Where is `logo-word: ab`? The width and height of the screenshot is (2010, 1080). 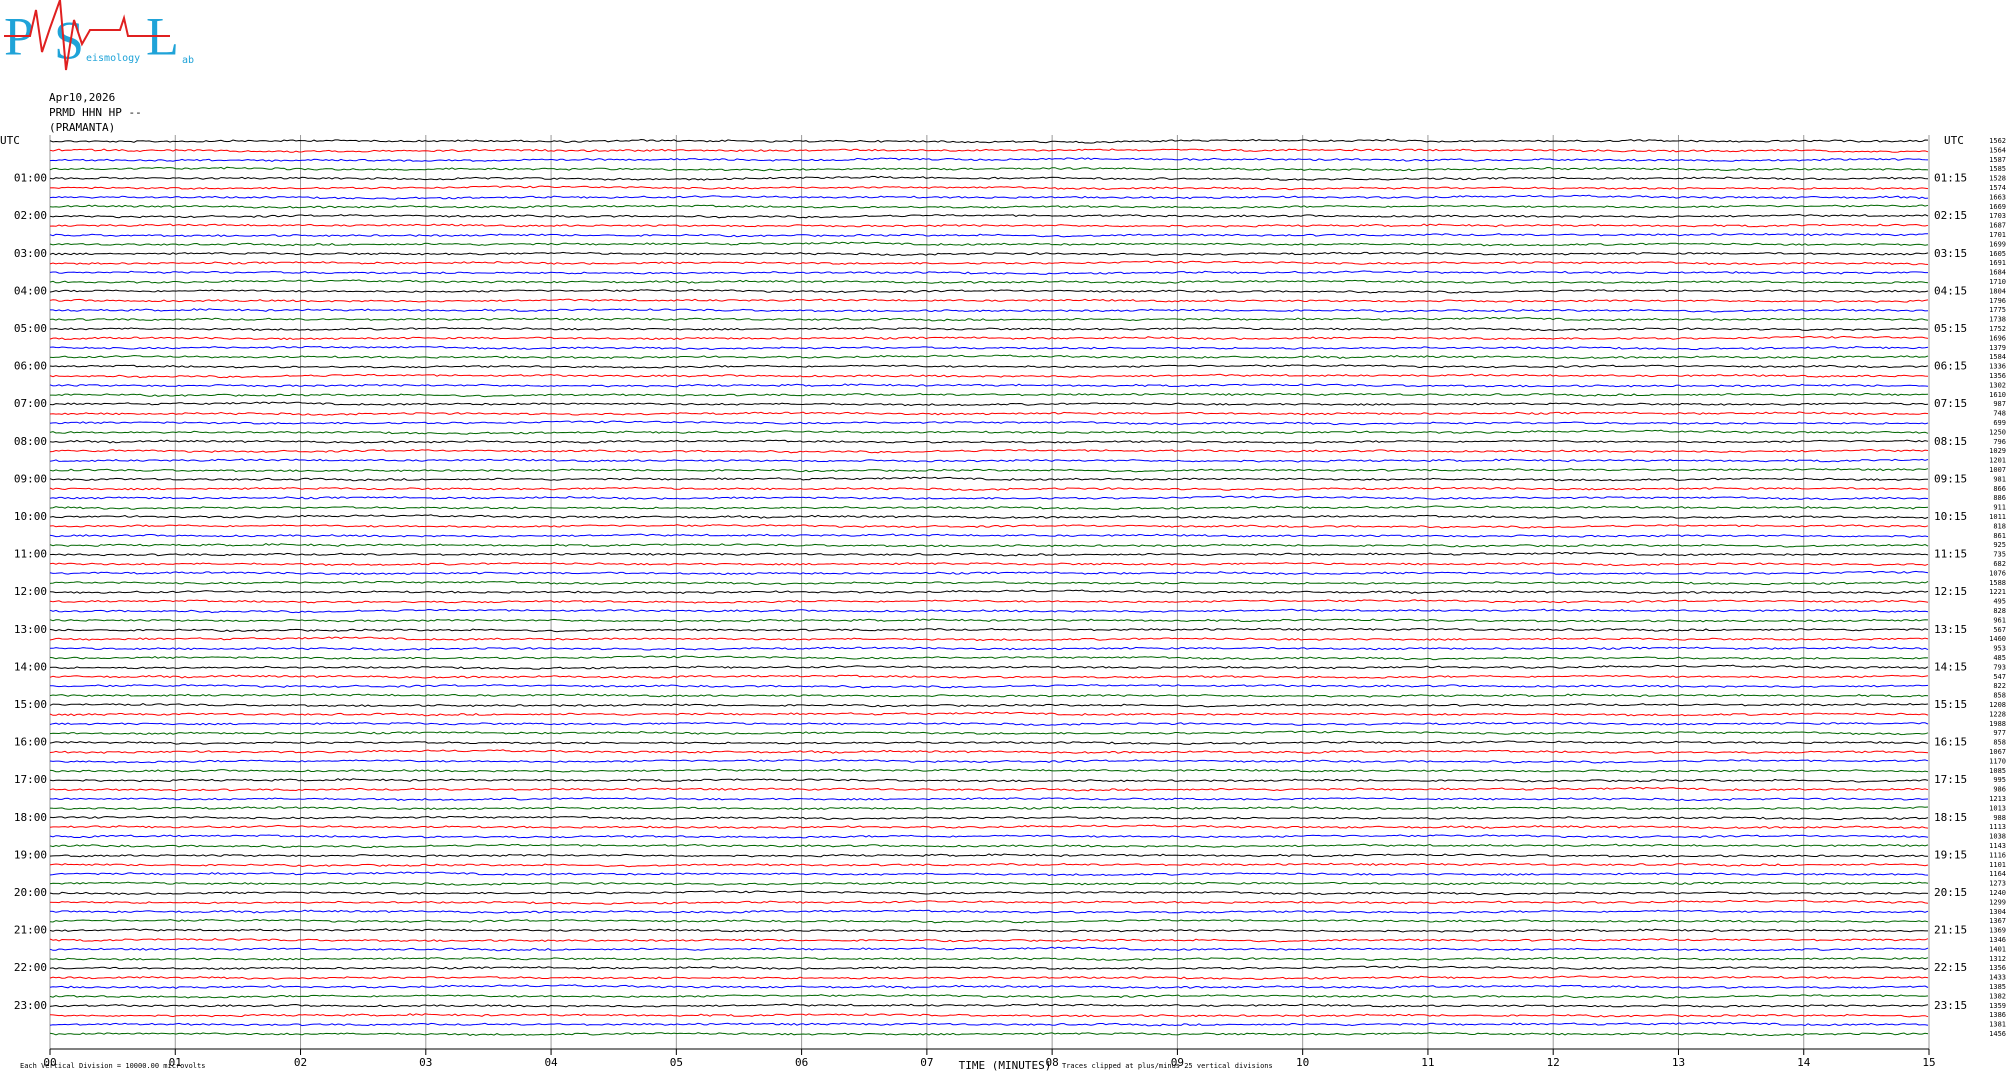
logo-word: ab is located at coordinates (188, 60).